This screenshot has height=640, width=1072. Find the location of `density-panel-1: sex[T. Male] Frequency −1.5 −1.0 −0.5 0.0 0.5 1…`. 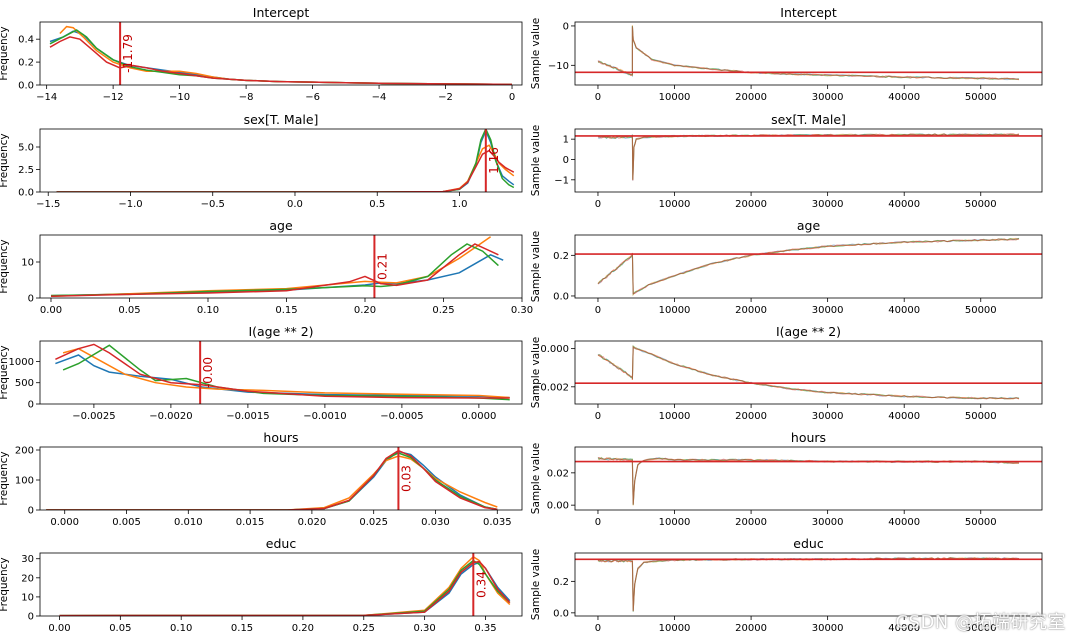

density-panel-1: sex[T. Male] Frequency −1.5 −1.0 −0.5 0.0 0.5 1… is located at coordinates (261, 161).